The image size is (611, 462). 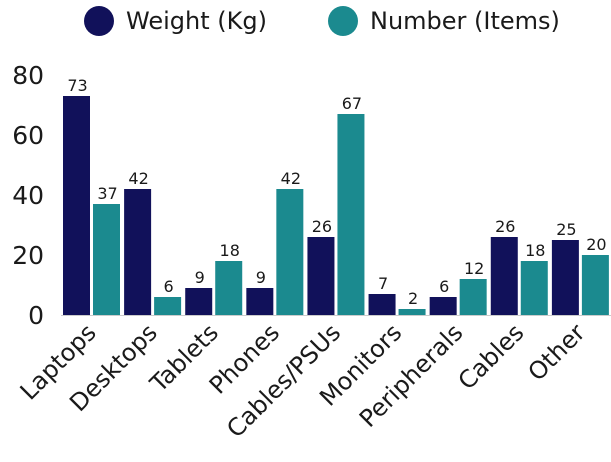 I want to click on legend-swatch-number, so click(x=343, y=21).